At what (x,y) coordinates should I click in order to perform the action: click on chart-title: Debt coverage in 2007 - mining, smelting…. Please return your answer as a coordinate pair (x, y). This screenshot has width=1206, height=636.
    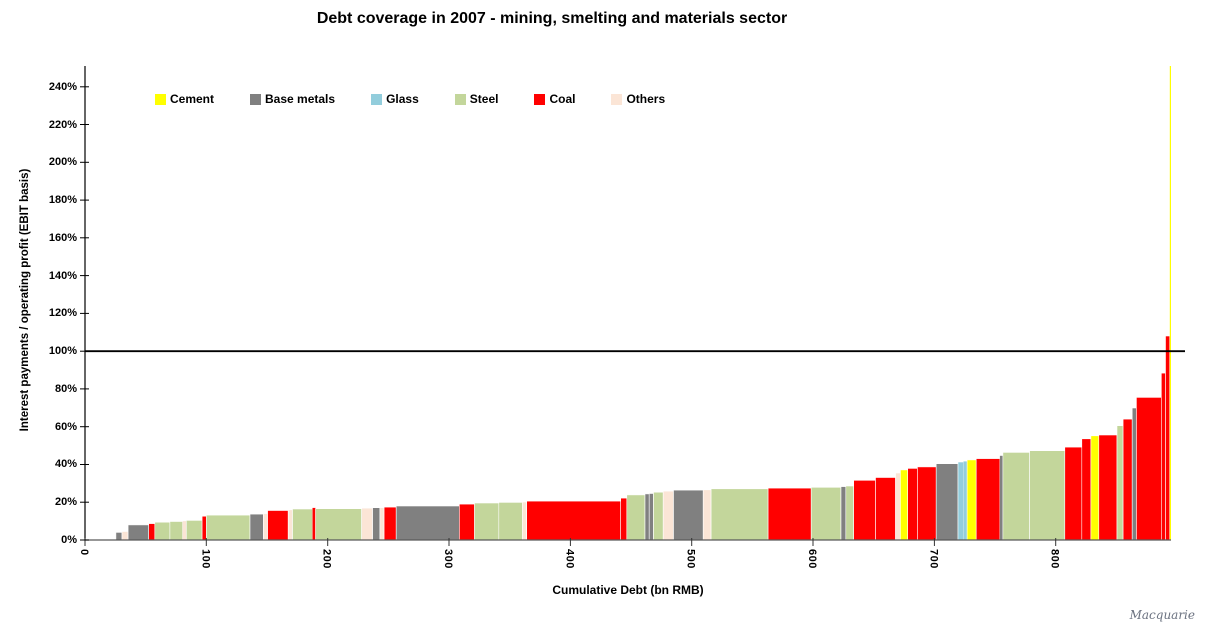
    Looking at the image, I should click on (552, 18).